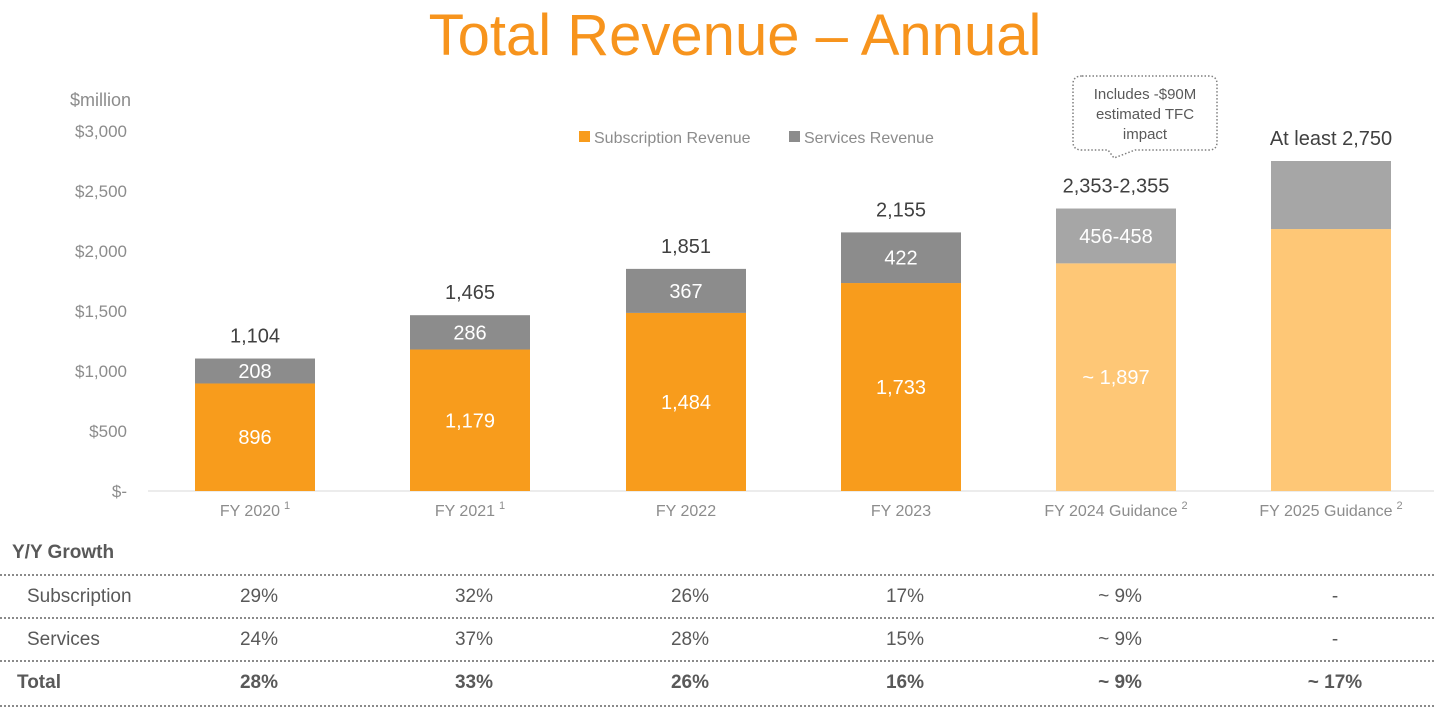  Describe the element at coordinates (259, 596) in the screenshot. I see `growth-cell: 29%` at that location.